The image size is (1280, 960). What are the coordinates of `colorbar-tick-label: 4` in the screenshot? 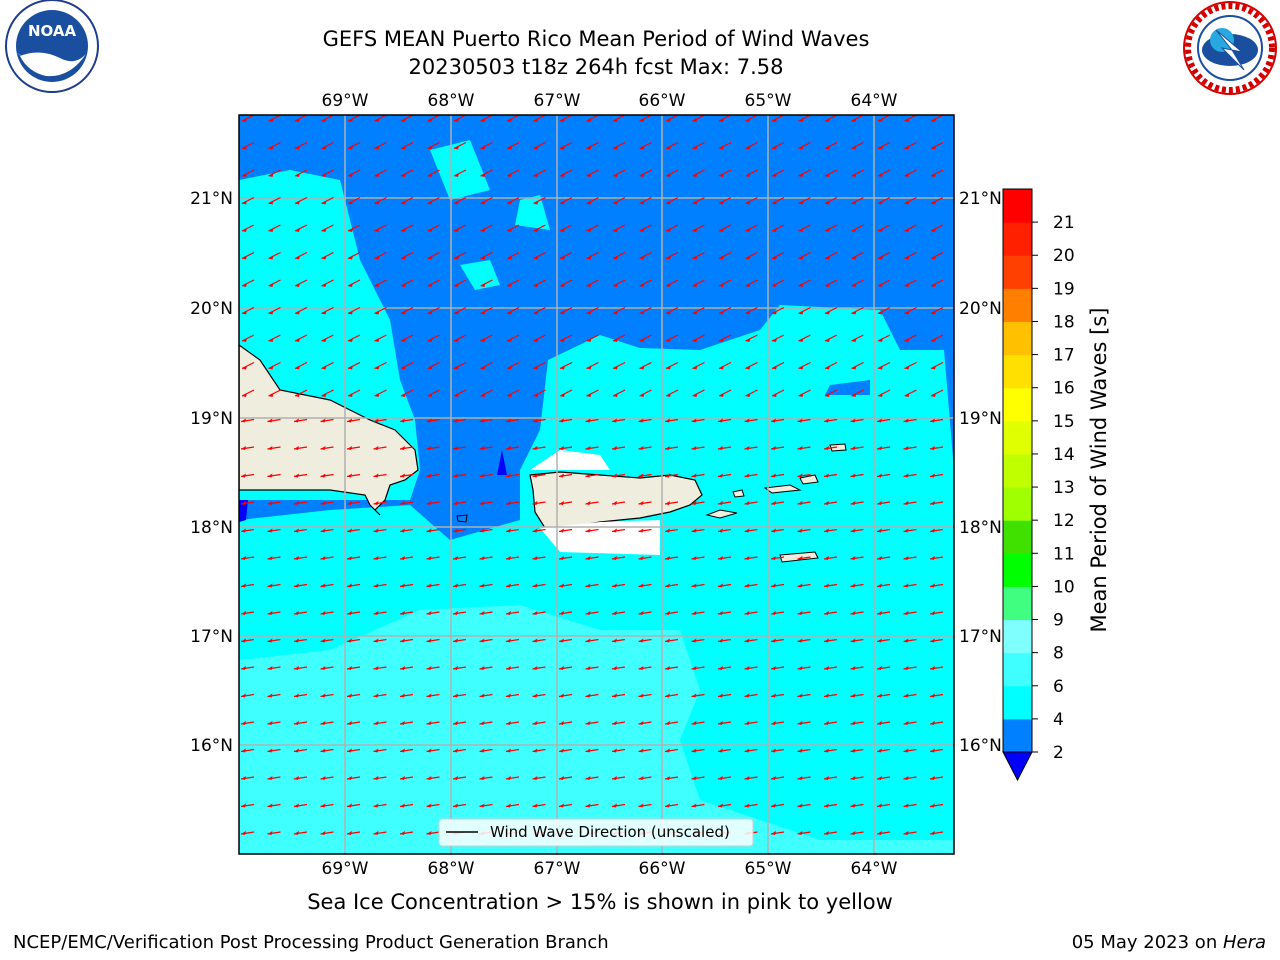 It's located at (1058, 720).